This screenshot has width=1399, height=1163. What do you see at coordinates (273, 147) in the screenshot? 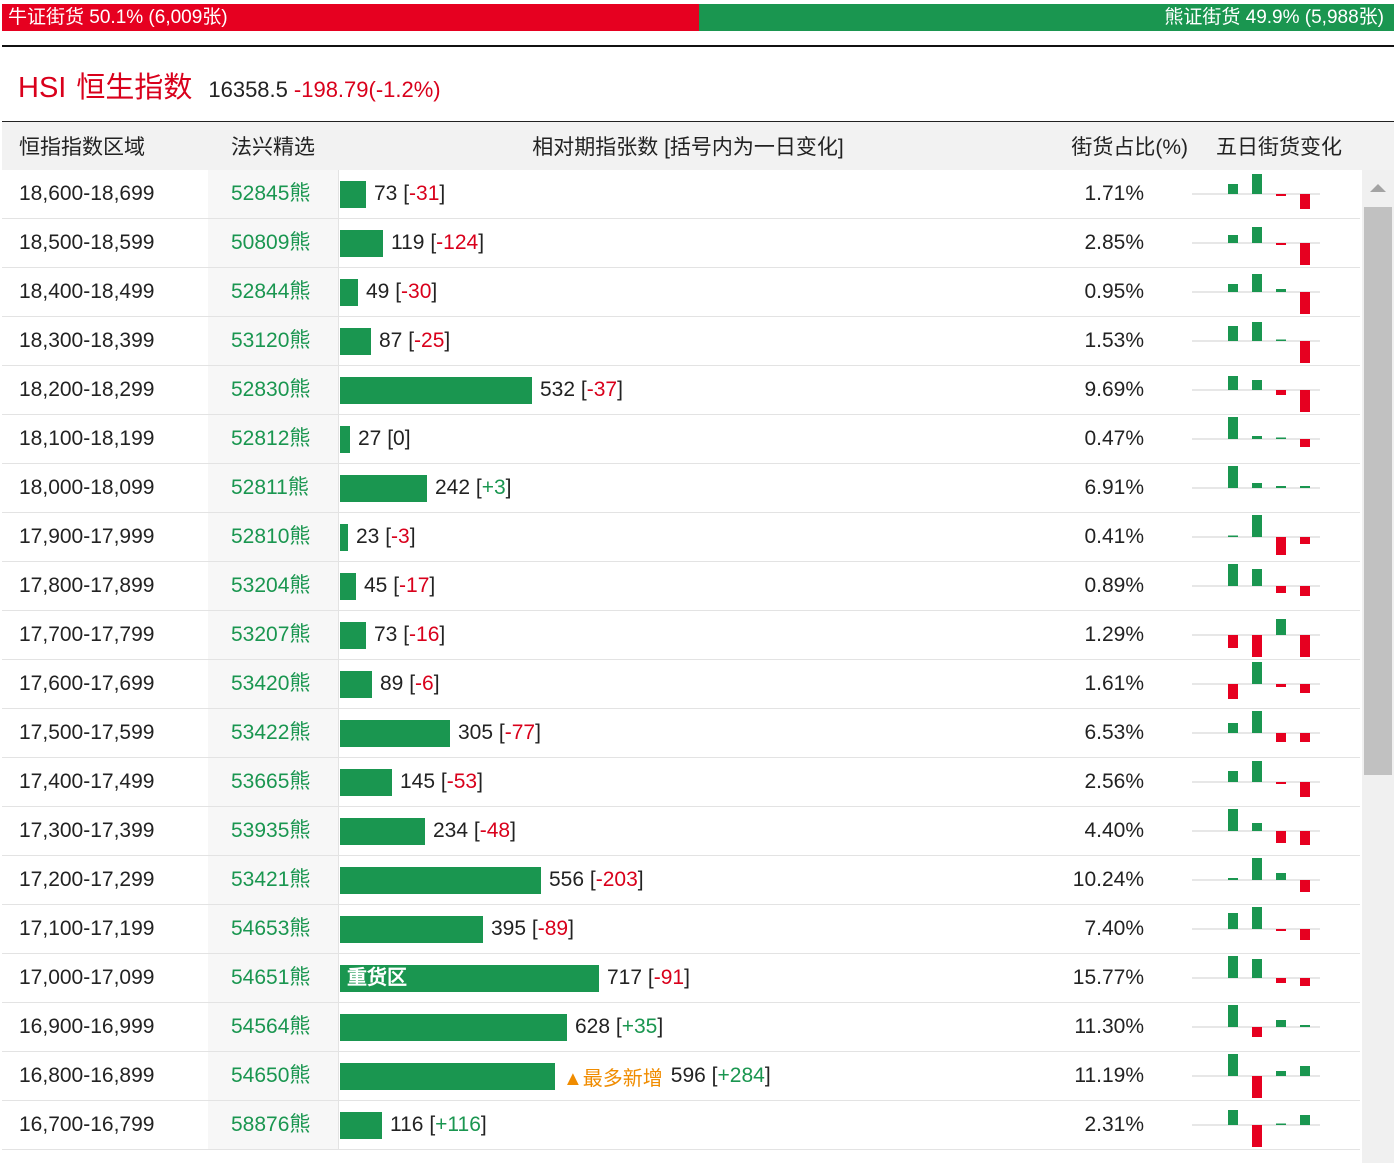
I see `col-header-pick: 法兴精选` at bounding box center [273, 147].